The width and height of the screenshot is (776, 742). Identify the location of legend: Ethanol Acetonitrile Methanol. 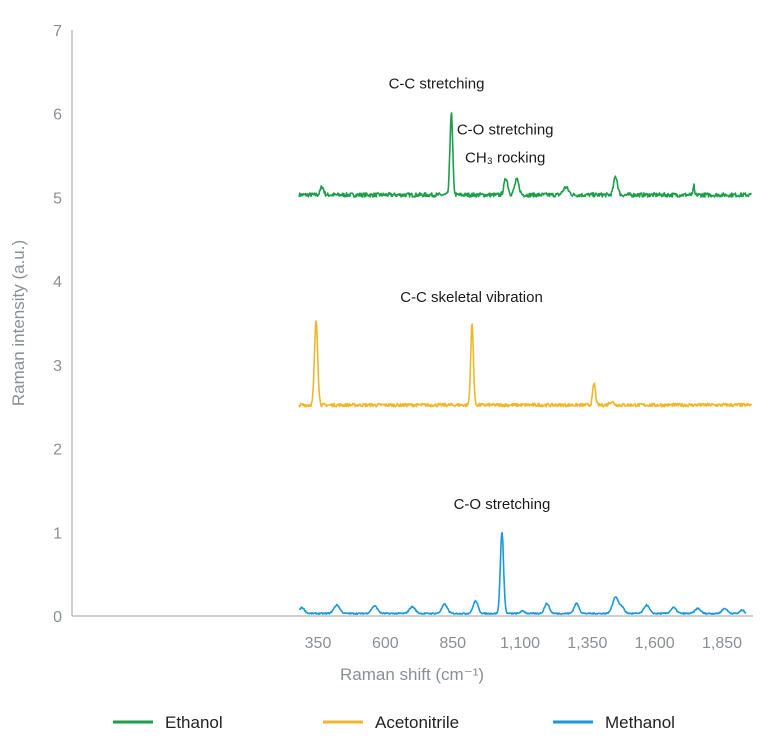
(394, 722).